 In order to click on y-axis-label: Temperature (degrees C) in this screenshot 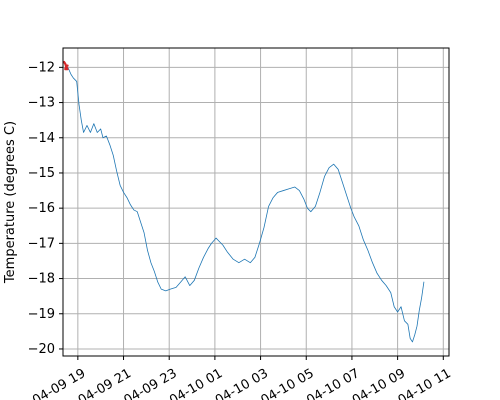, I will do `click(10, 202)`.